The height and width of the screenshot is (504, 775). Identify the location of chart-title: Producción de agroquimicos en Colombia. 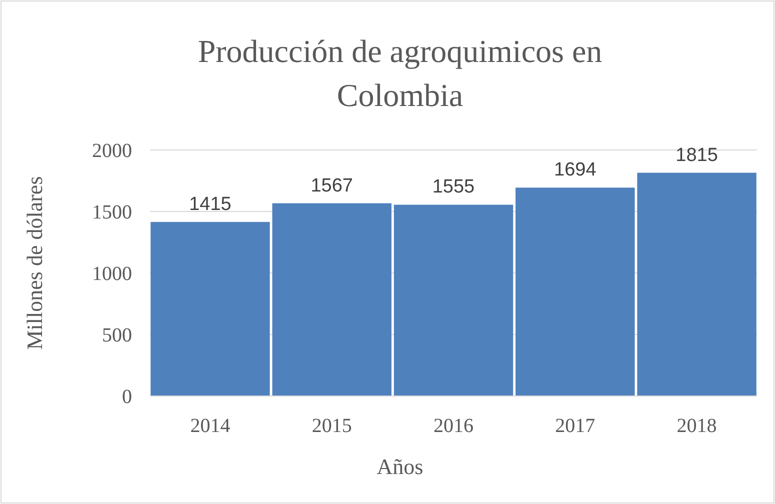
(400, 73).